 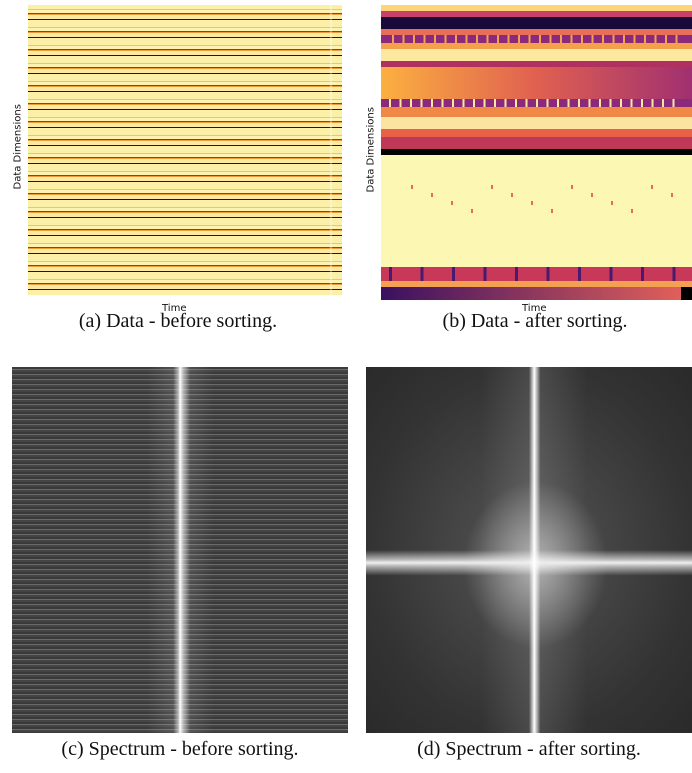 I want to click on caption: (a) Data - before sorting., so click(x=178, y=321).